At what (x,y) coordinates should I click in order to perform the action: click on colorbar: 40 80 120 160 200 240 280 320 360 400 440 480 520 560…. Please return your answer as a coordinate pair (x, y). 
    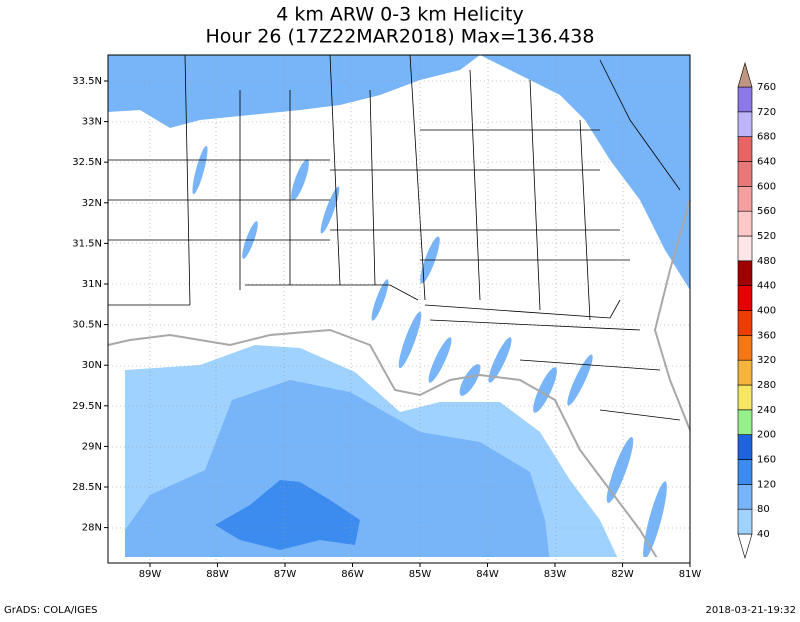
    Looking at the image, I should click on (756, 310).